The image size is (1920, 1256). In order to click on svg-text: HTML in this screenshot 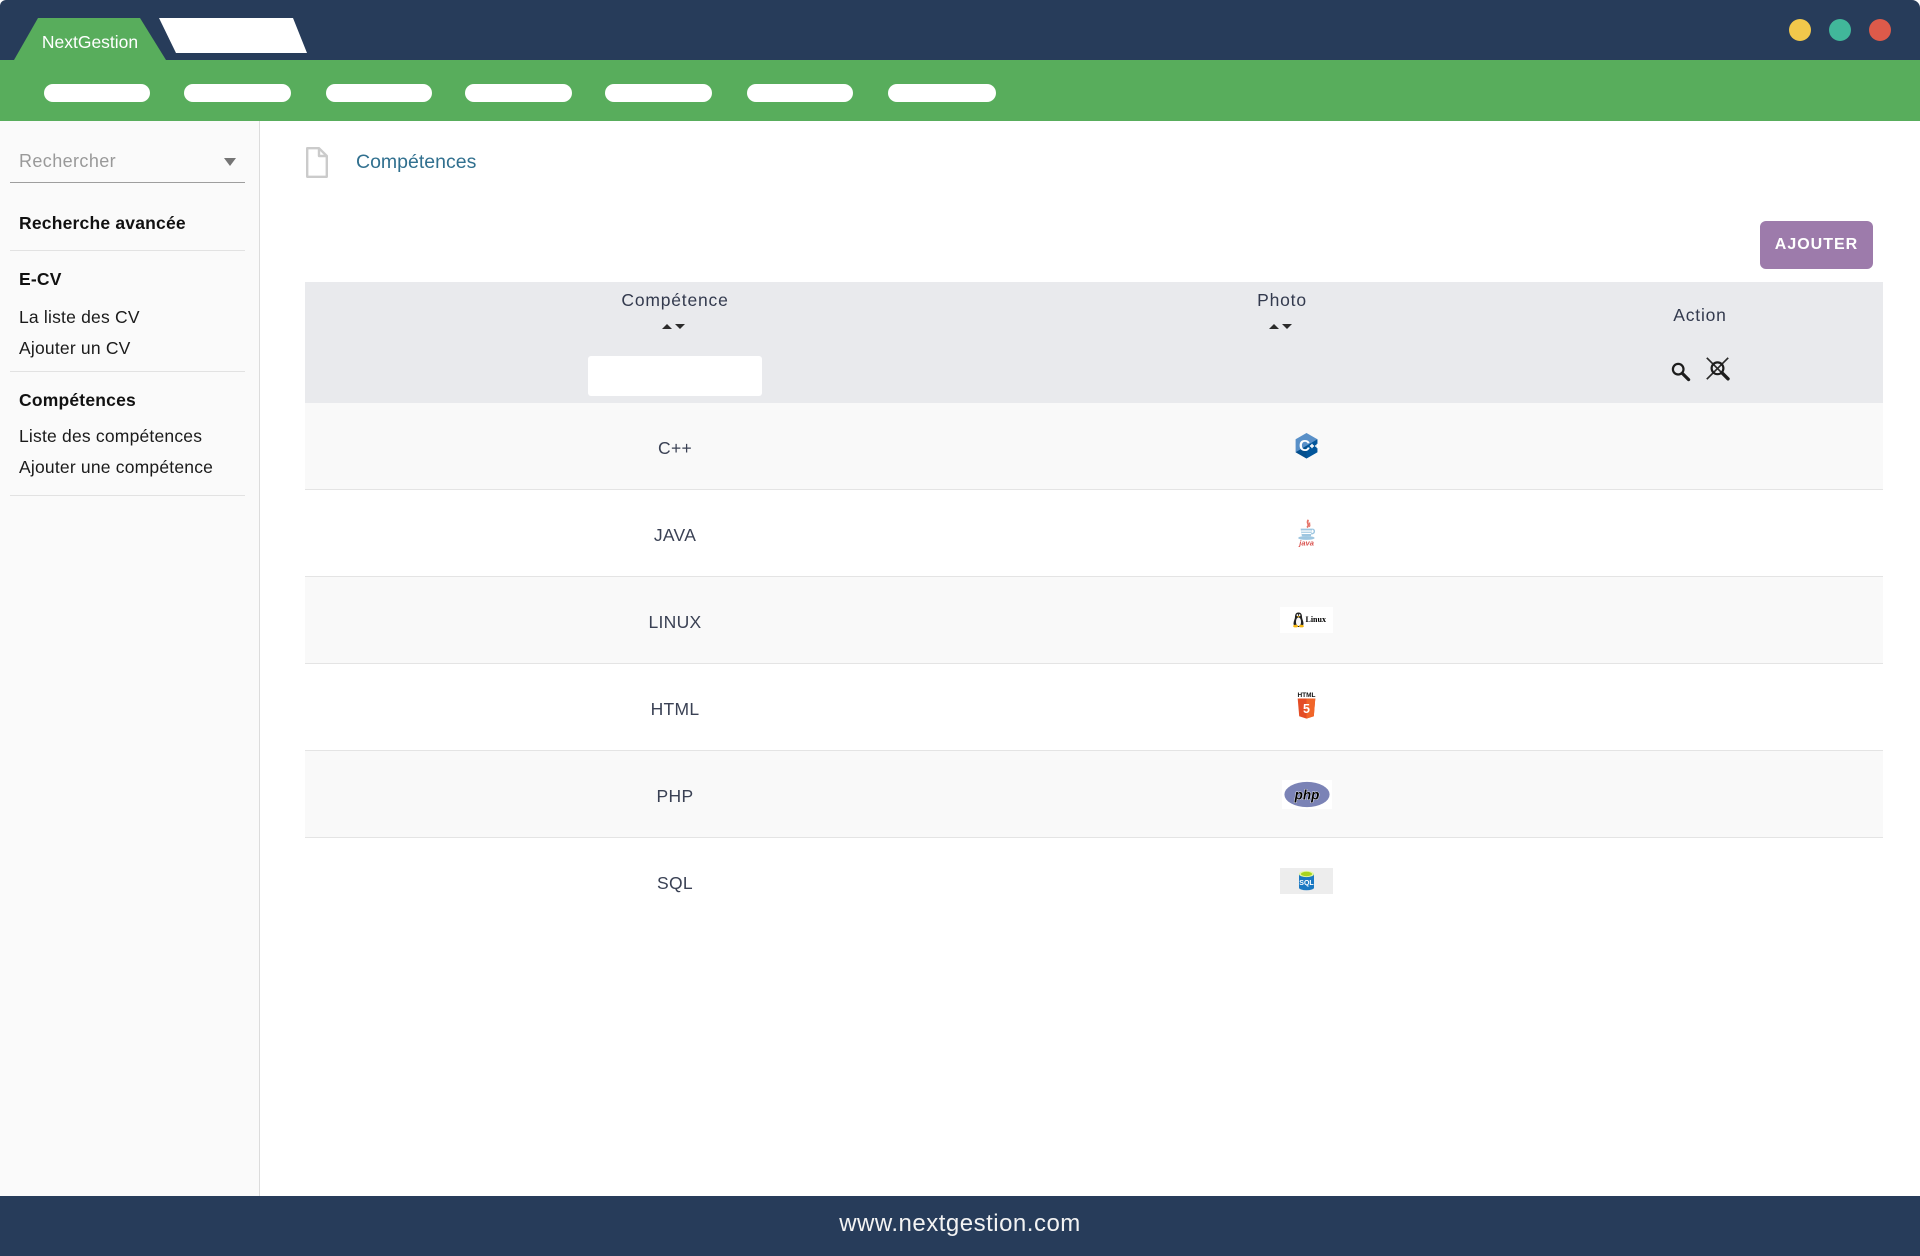, I will do `click(1306, 695)`.